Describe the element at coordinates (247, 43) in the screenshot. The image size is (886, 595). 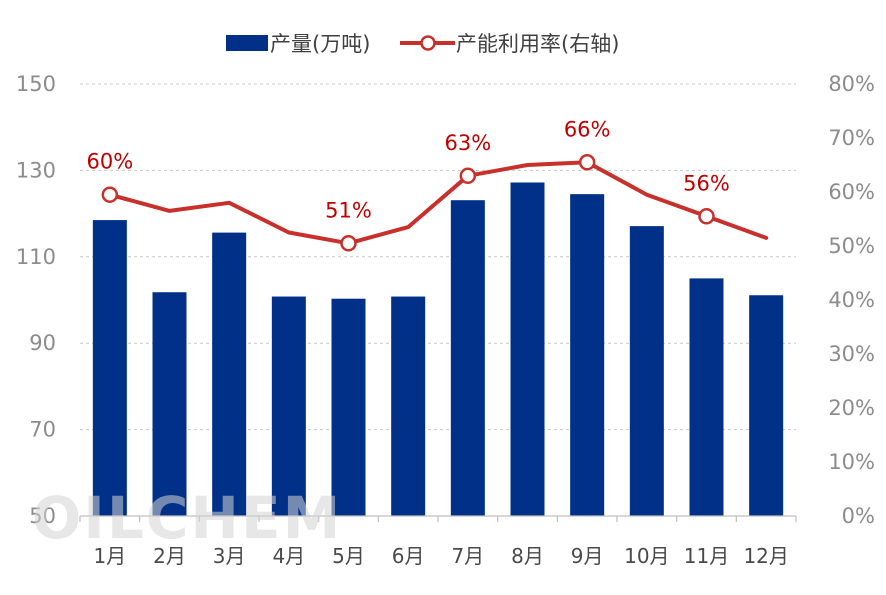
I see `legend-swatch-bar` at that location.